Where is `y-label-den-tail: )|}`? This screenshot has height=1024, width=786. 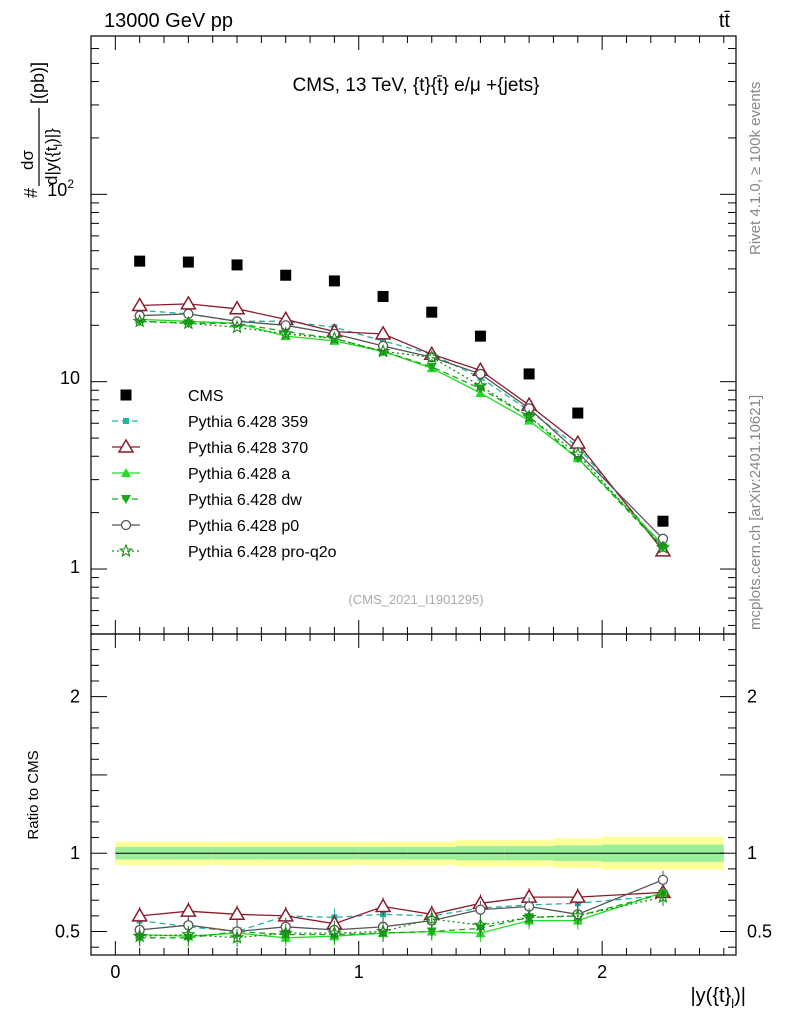
y-label-den-tail: )|} is located at coordinates (51, 136).